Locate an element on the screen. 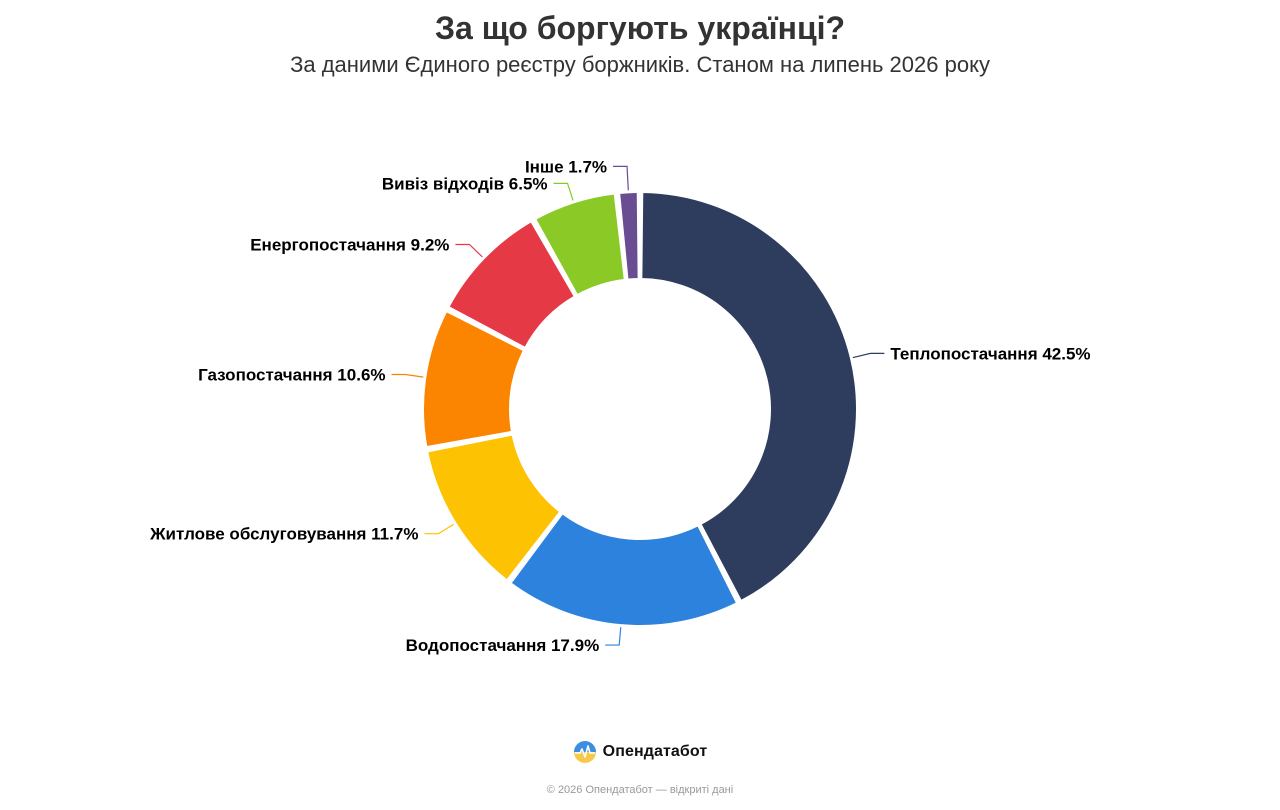  slice-label-3: Газопостачання 10.6% is located at coordinates (291, 375).